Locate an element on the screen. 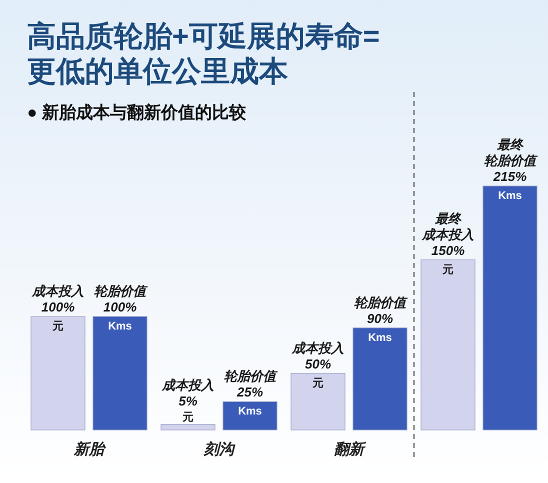  data-label: 成本投入 50% is located at coordinates (317, 356).